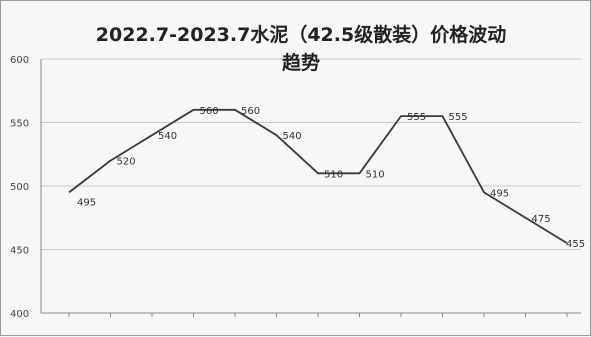 Image resolution: width=591 pixels, height=337 pixels. I want to click on y-tick-label-450: 450, so click(19, 251).